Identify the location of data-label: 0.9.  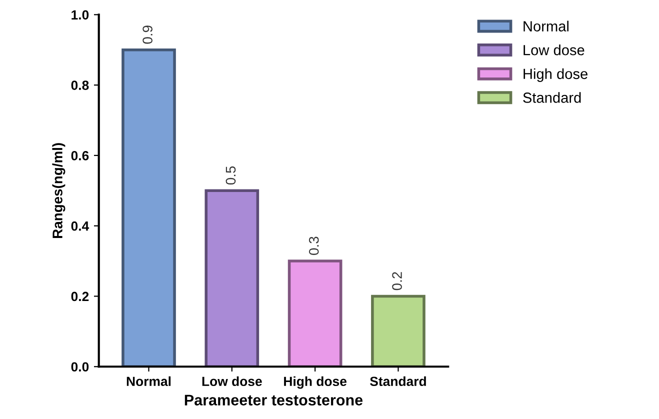
(147, 35).